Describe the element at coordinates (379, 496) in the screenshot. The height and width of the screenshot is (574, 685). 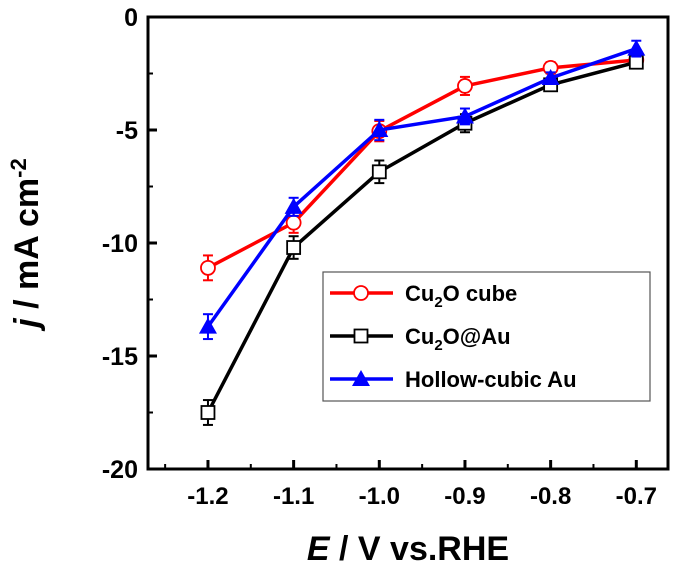
I see `x-tick-label: -1.0` at that location.